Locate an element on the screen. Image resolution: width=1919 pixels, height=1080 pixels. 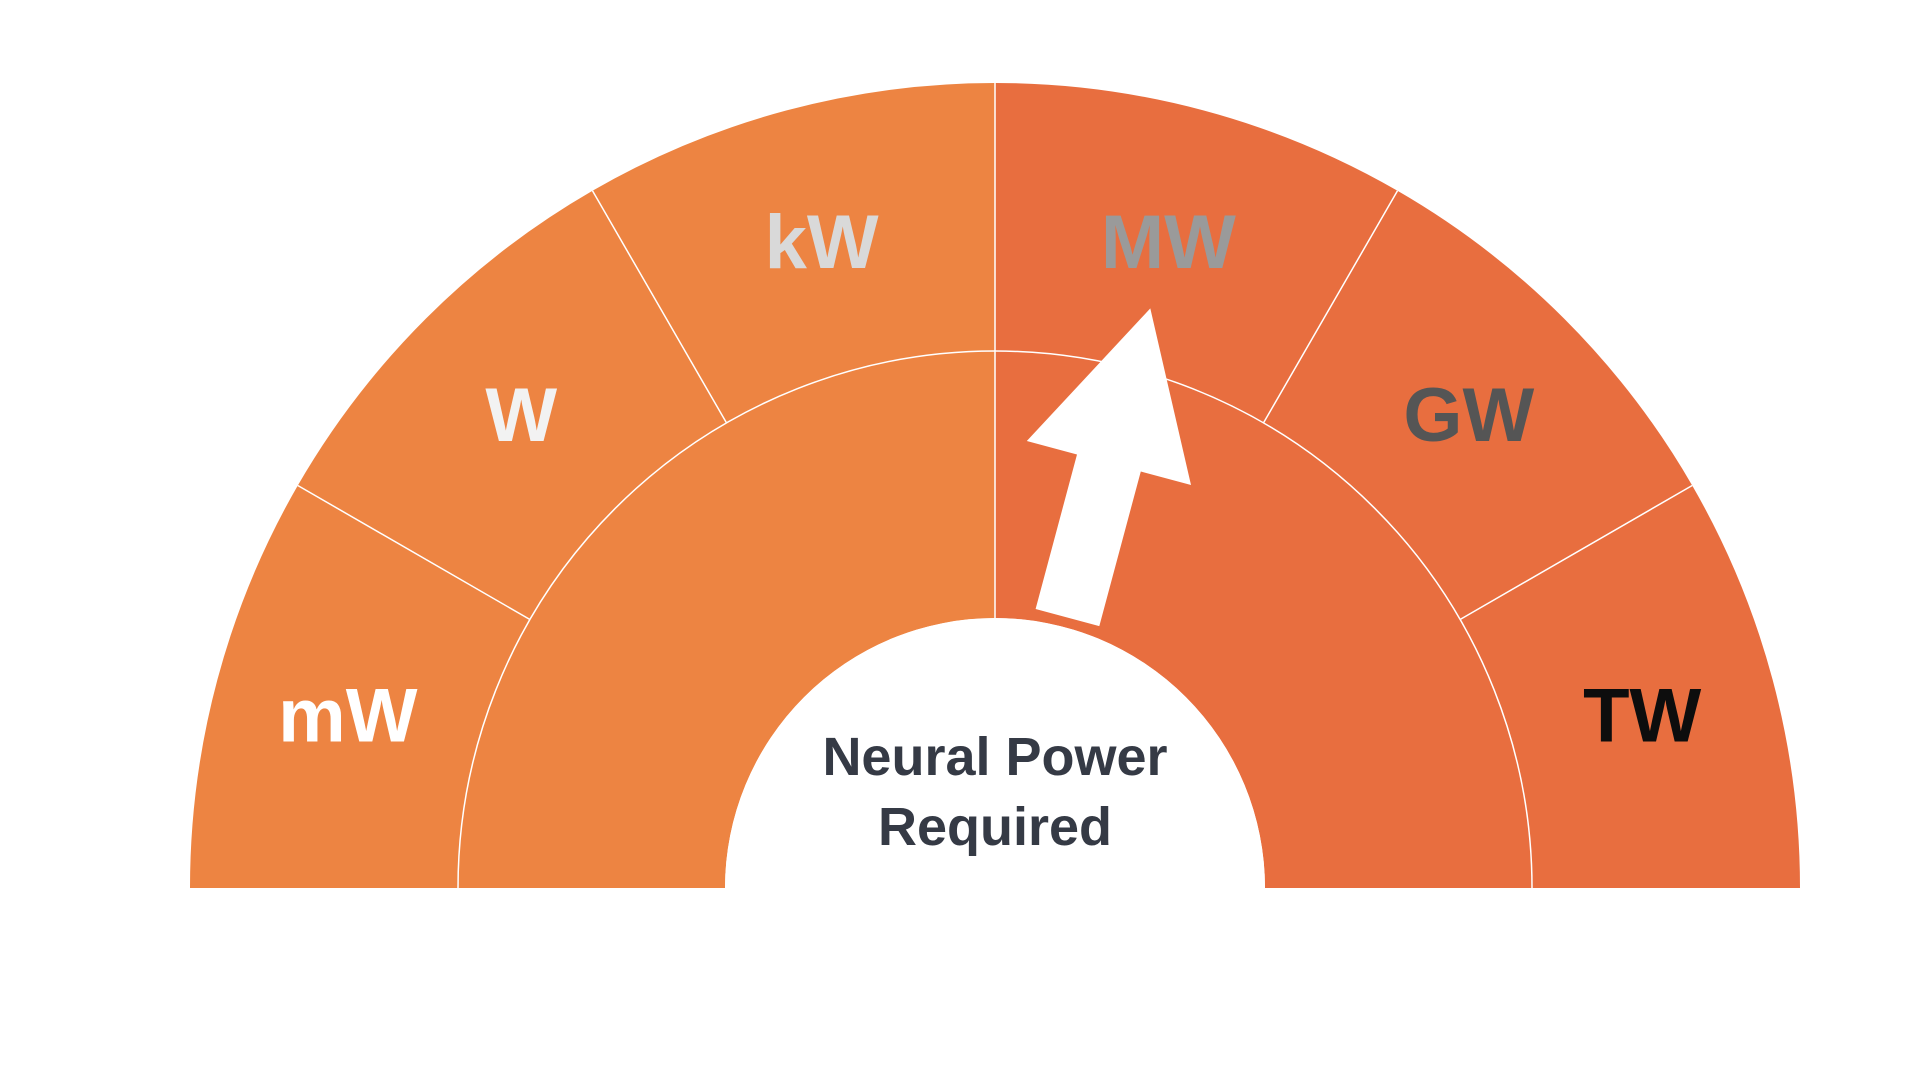
center-label-line-1: Neural Power is located at coordinates (994, 757).